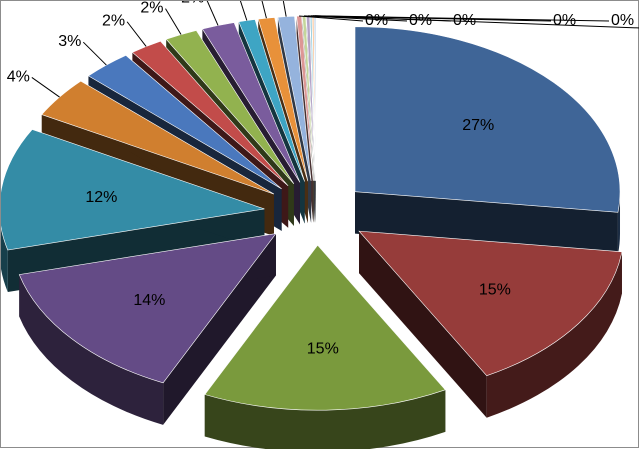 This screenshot has height=449, width=639. I want to click on slice-label-5: 12%, so click(101, 197).